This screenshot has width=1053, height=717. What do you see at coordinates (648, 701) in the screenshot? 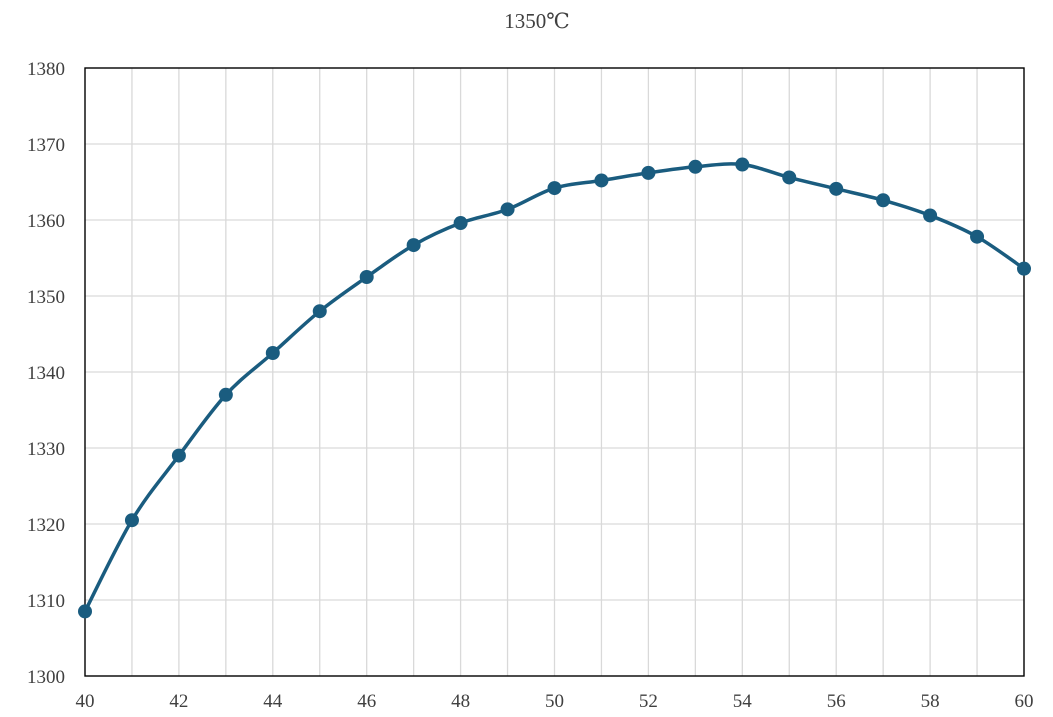
I see `x-tick-label: 52` at bounding box center [648, 701].